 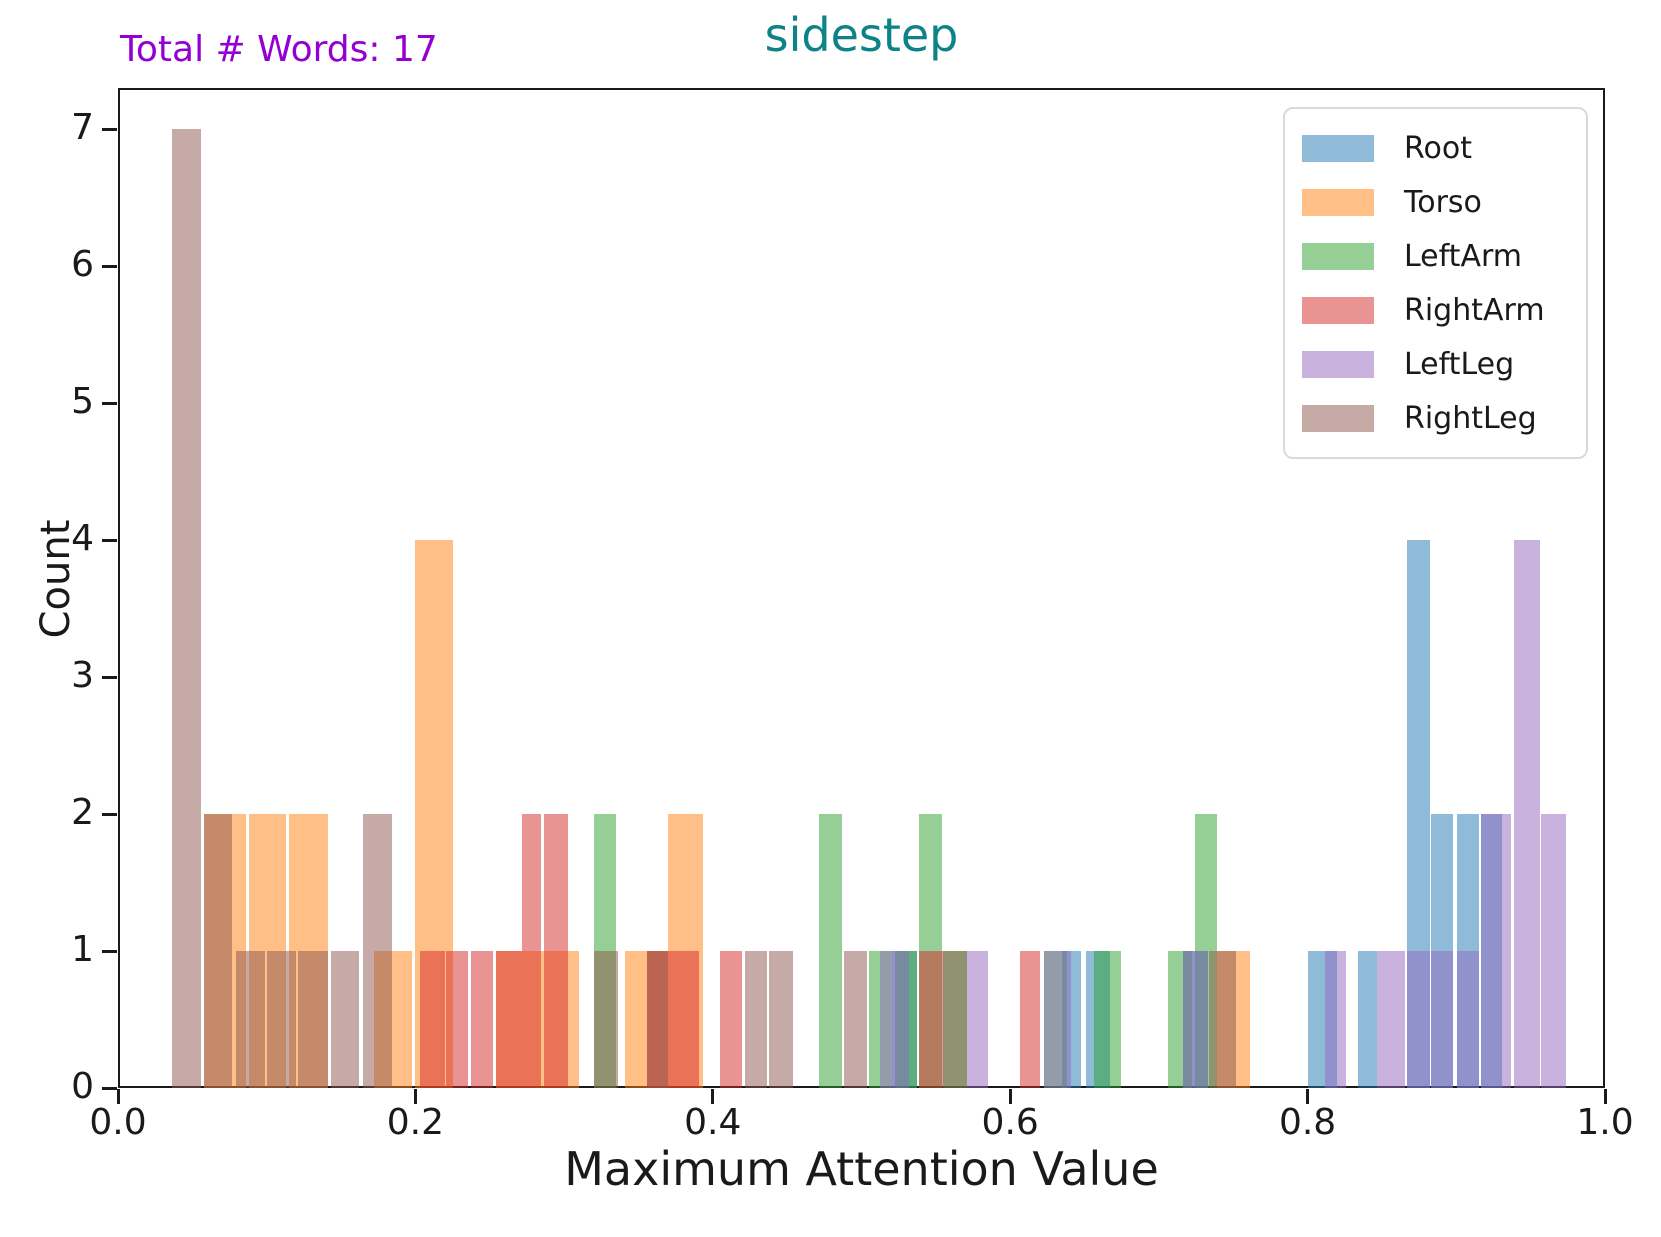 I want to click on legend-item-root: Root, so click(x=1437, y=148).